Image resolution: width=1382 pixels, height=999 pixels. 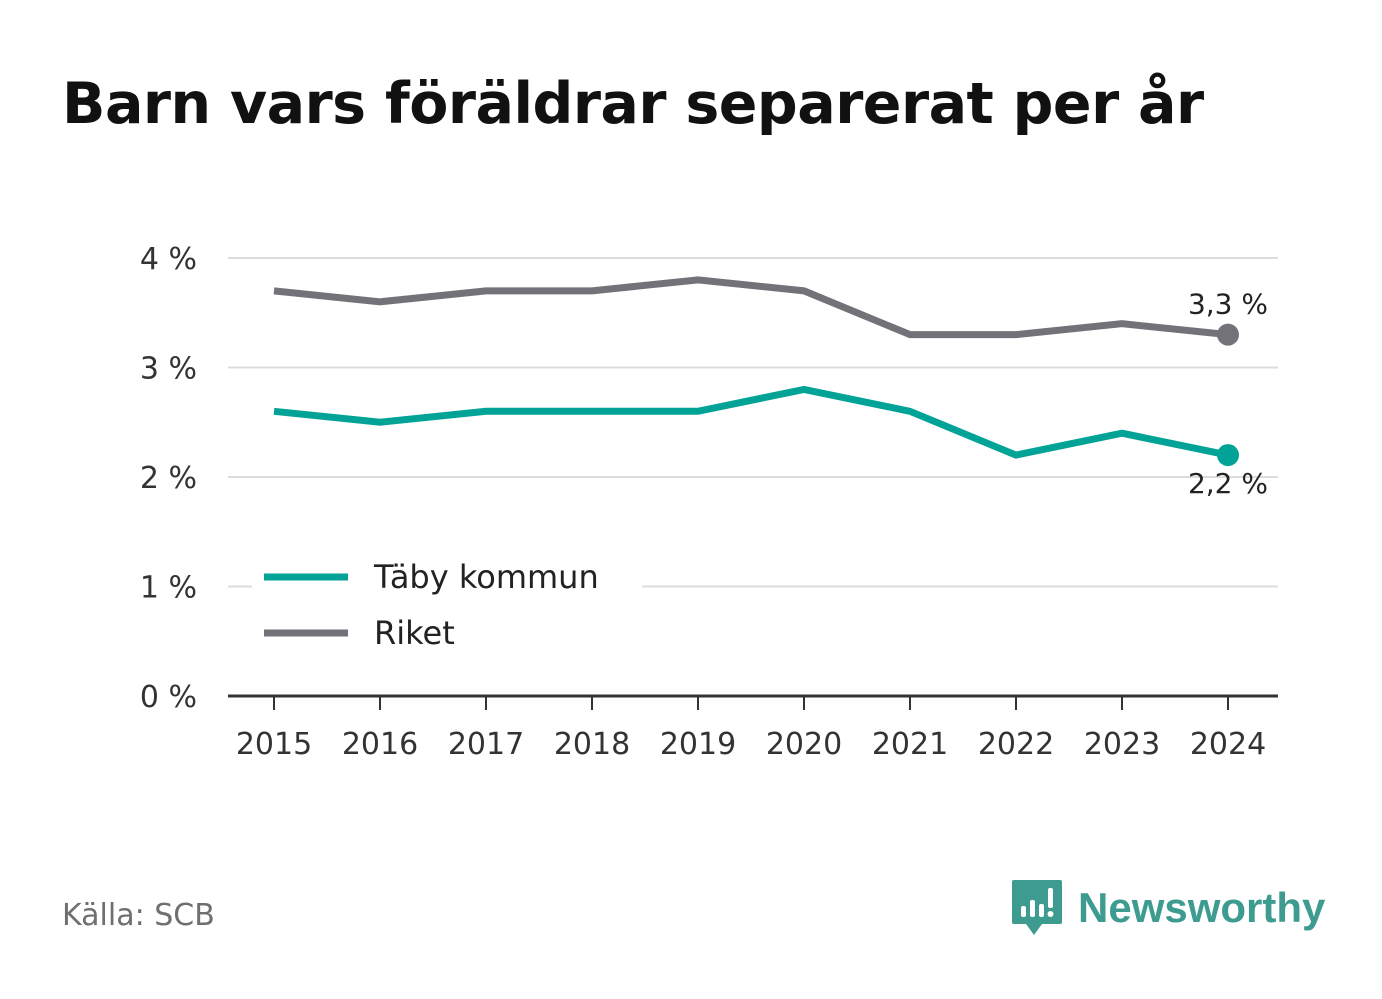 I want to click on x-tick-label: 2019, so click(x=698, y=744).